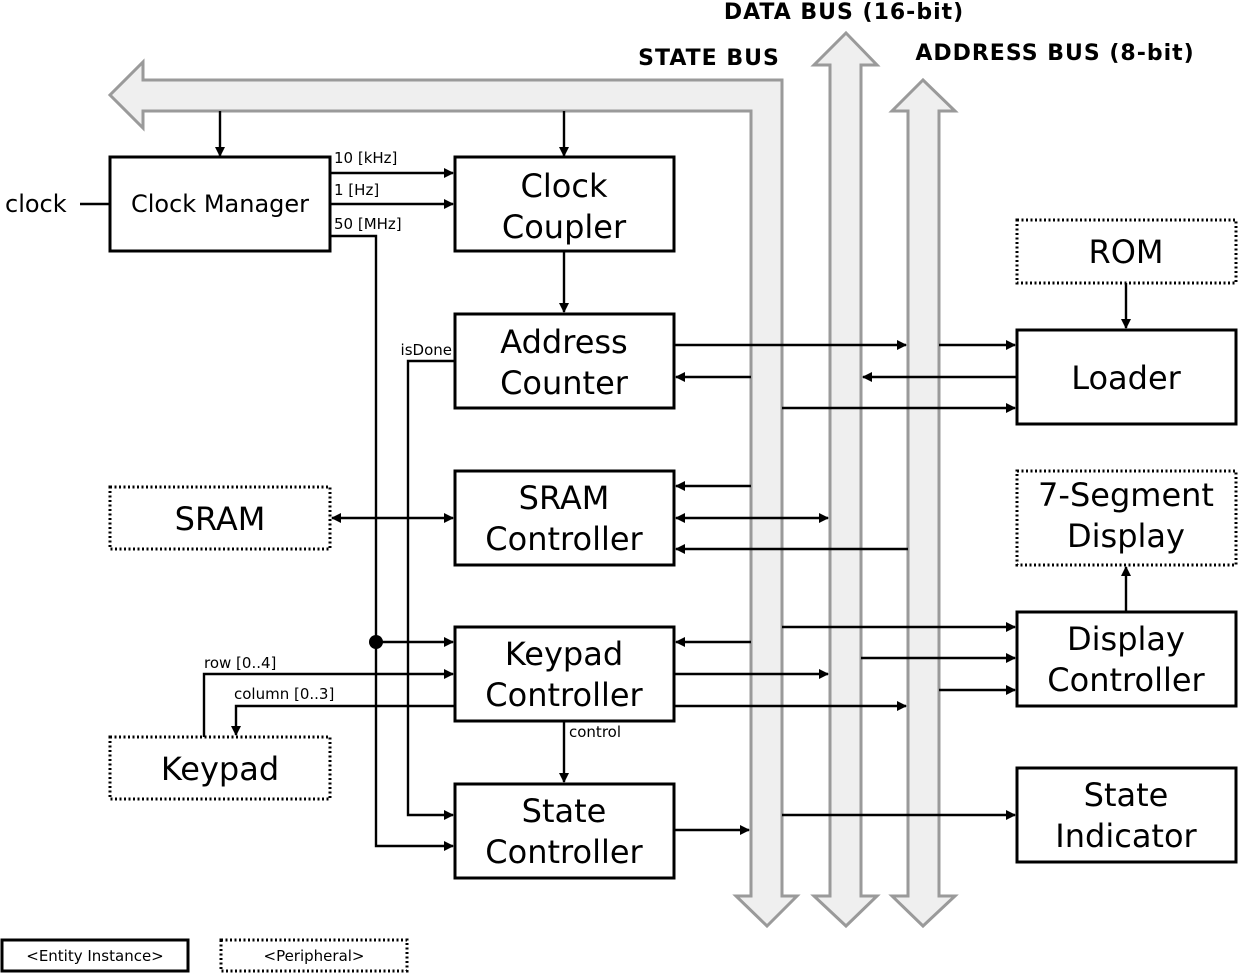 The image size is (1238, 973). What do you see at coordinates (1126, 536) in the screenshot?
I see `seven-segment-label-line2: Display` at bounding box center [1126, 536].